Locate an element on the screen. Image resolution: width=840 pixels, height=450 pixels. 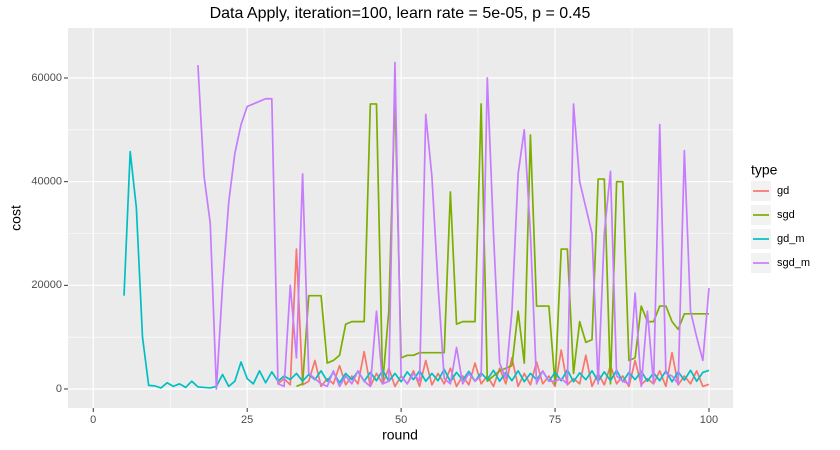
legend-label: gd_m is located at coordinates (791, 239).